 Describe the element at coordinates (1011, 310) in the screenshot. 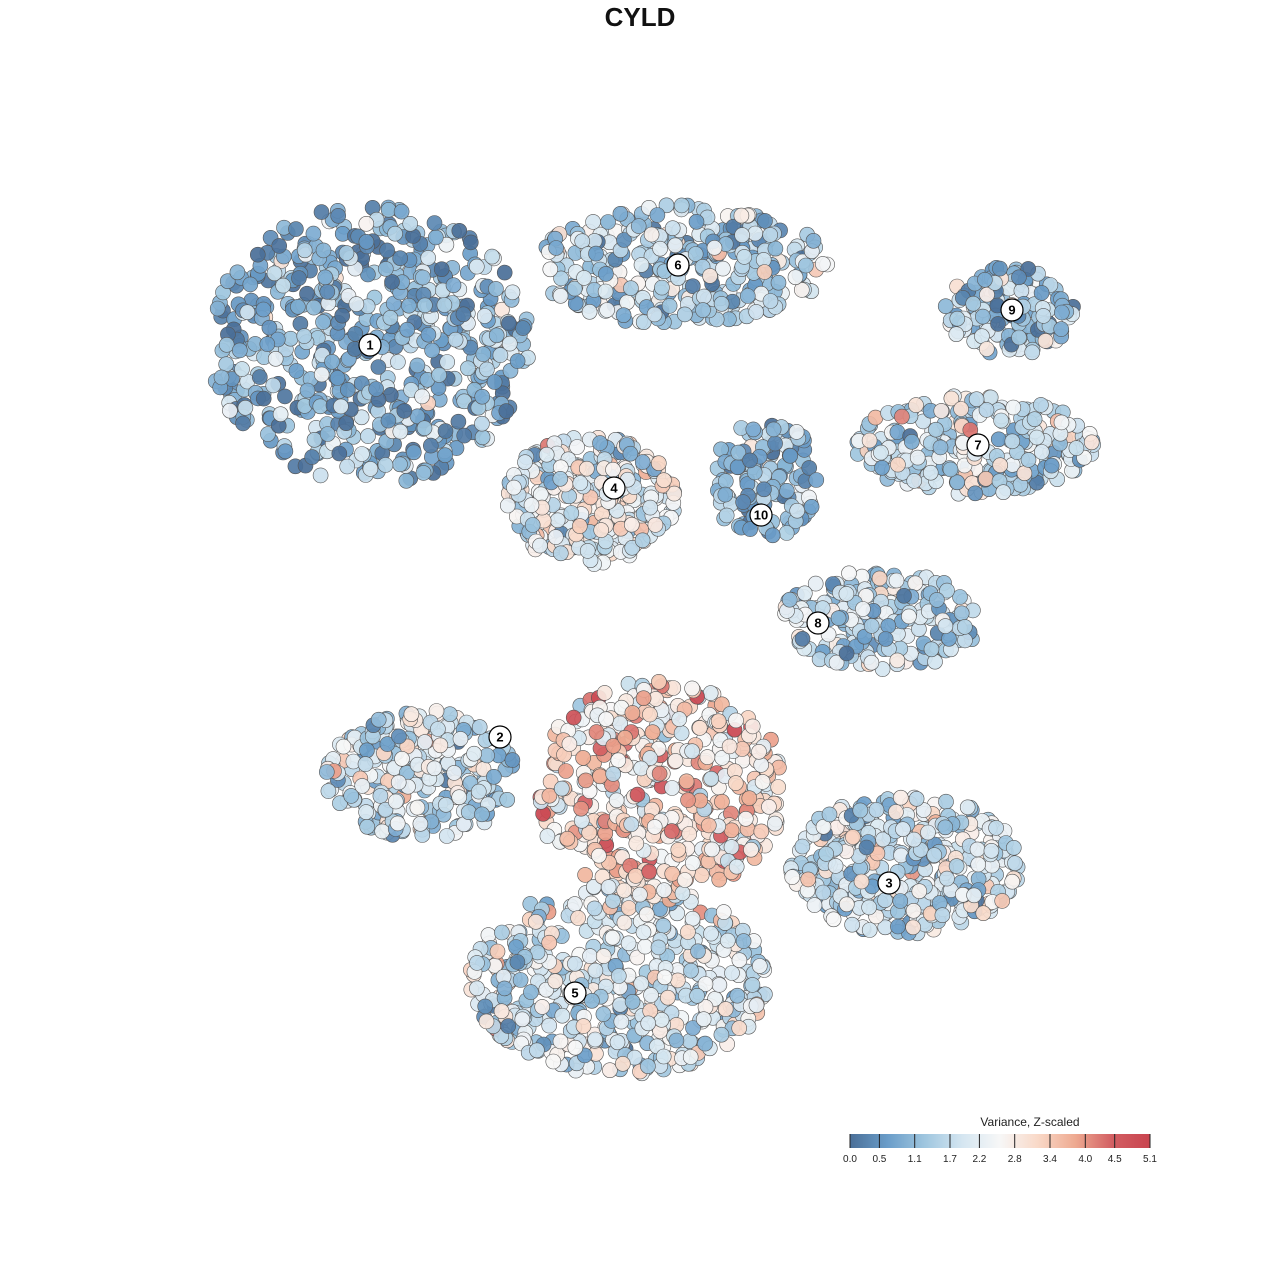

I see `cluster-label-text: 9` at that location.